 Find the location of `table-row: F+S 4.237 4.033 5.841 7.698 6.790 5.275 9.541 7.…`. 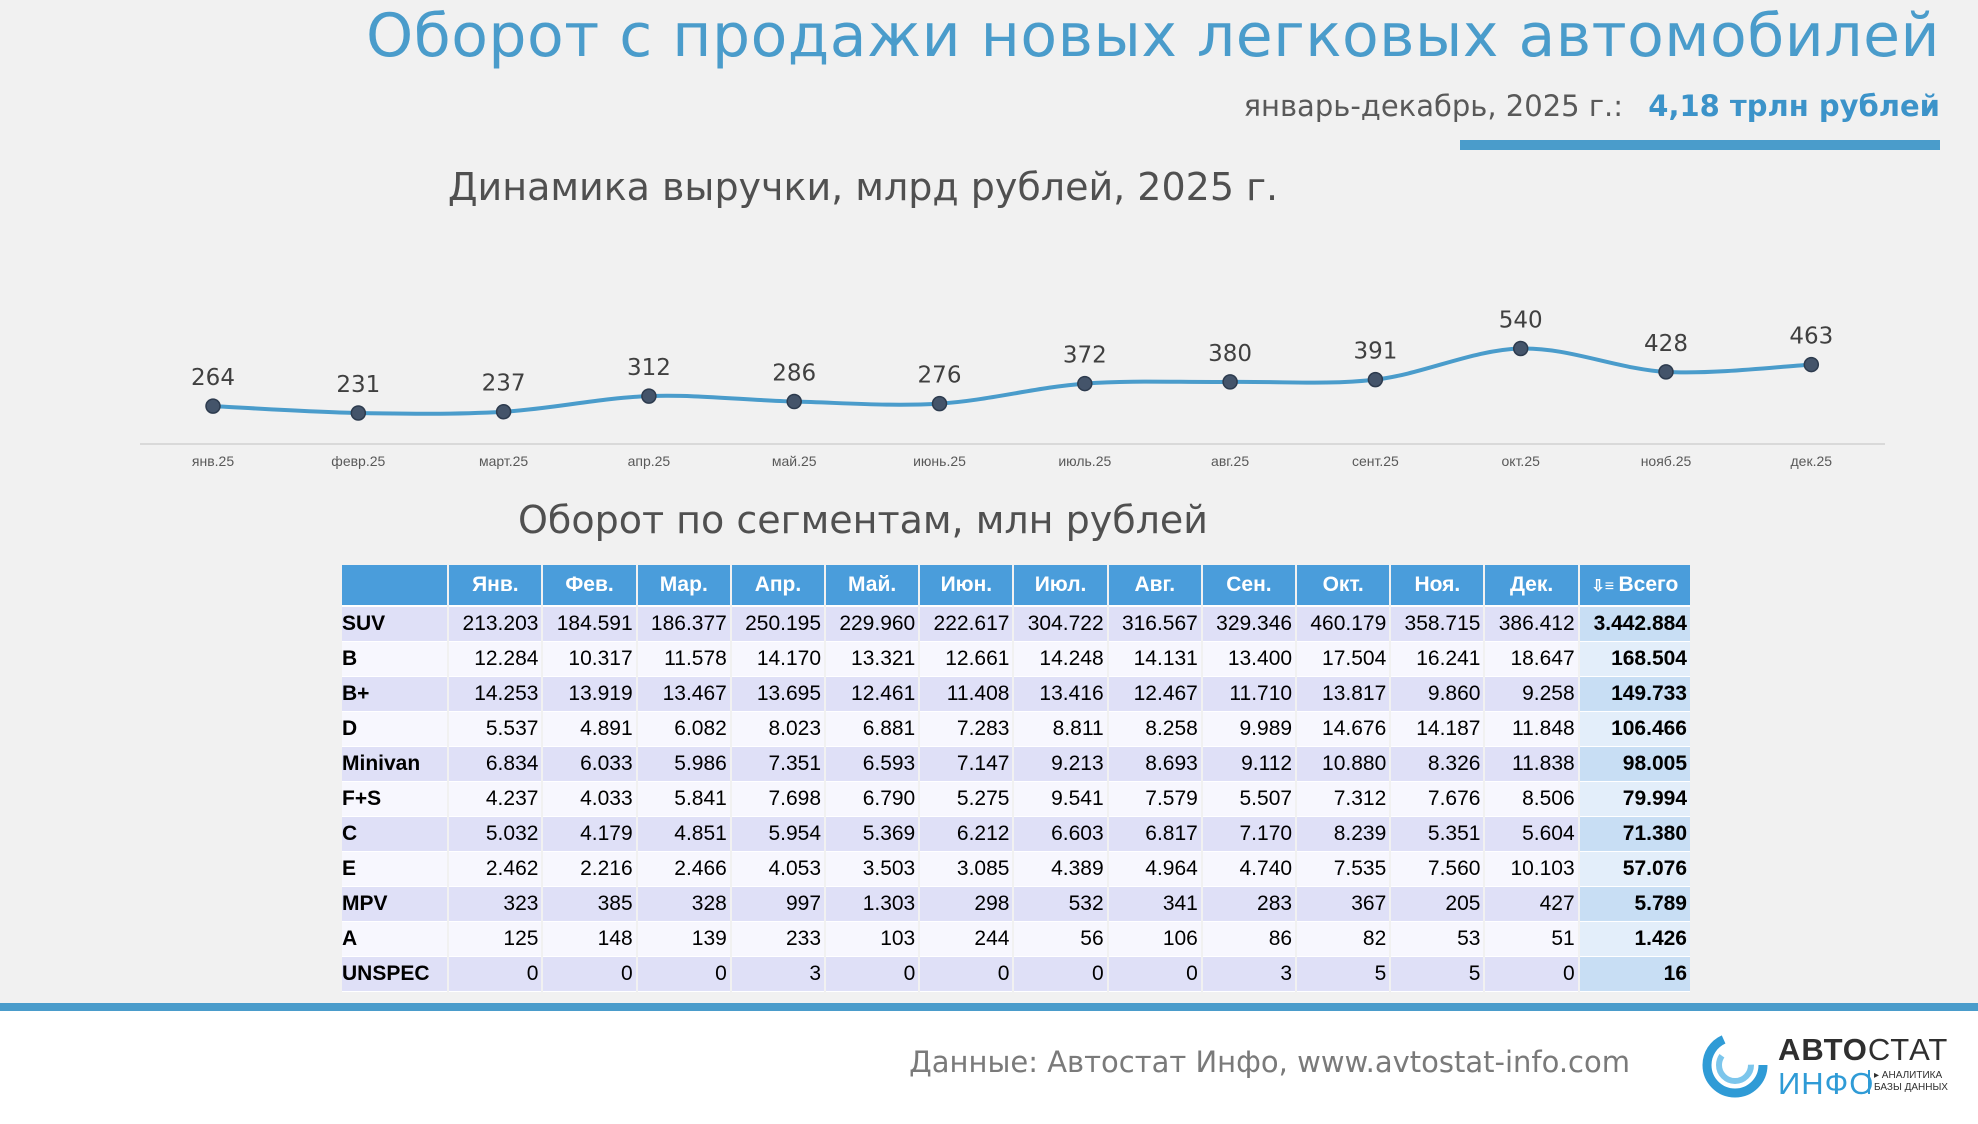

table-row: F+S 4.237 4.033 5.841 7.698 6.790 5.275 9.541 7.… is located at coordinates (1016, 799).